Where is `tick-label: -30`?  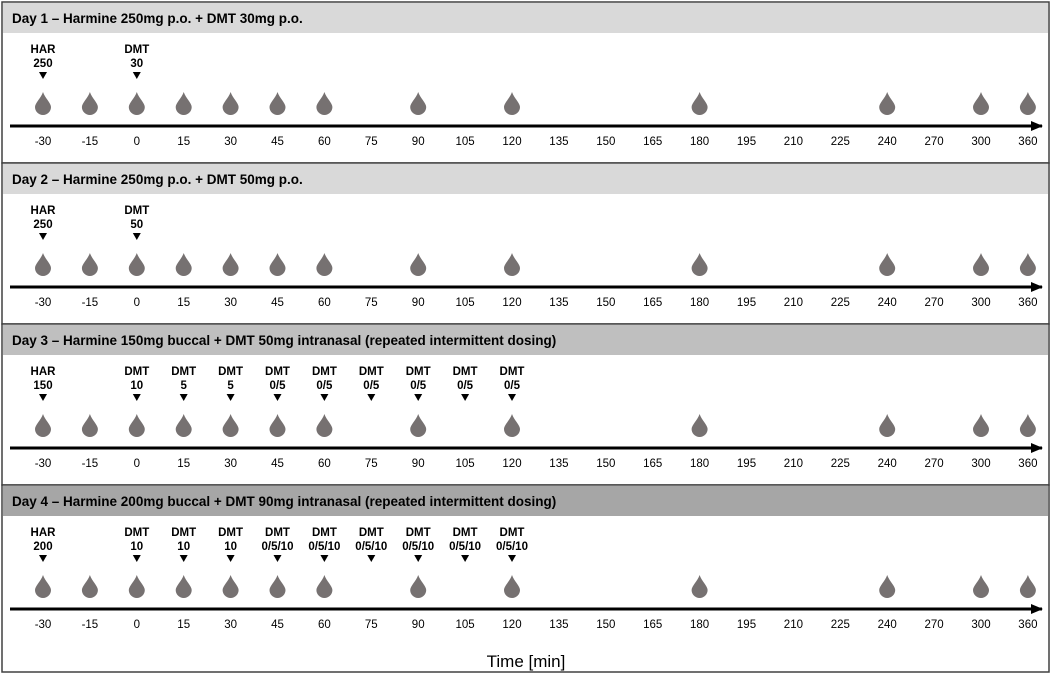 tick-label: -30 is located at coordinates (43, 142).